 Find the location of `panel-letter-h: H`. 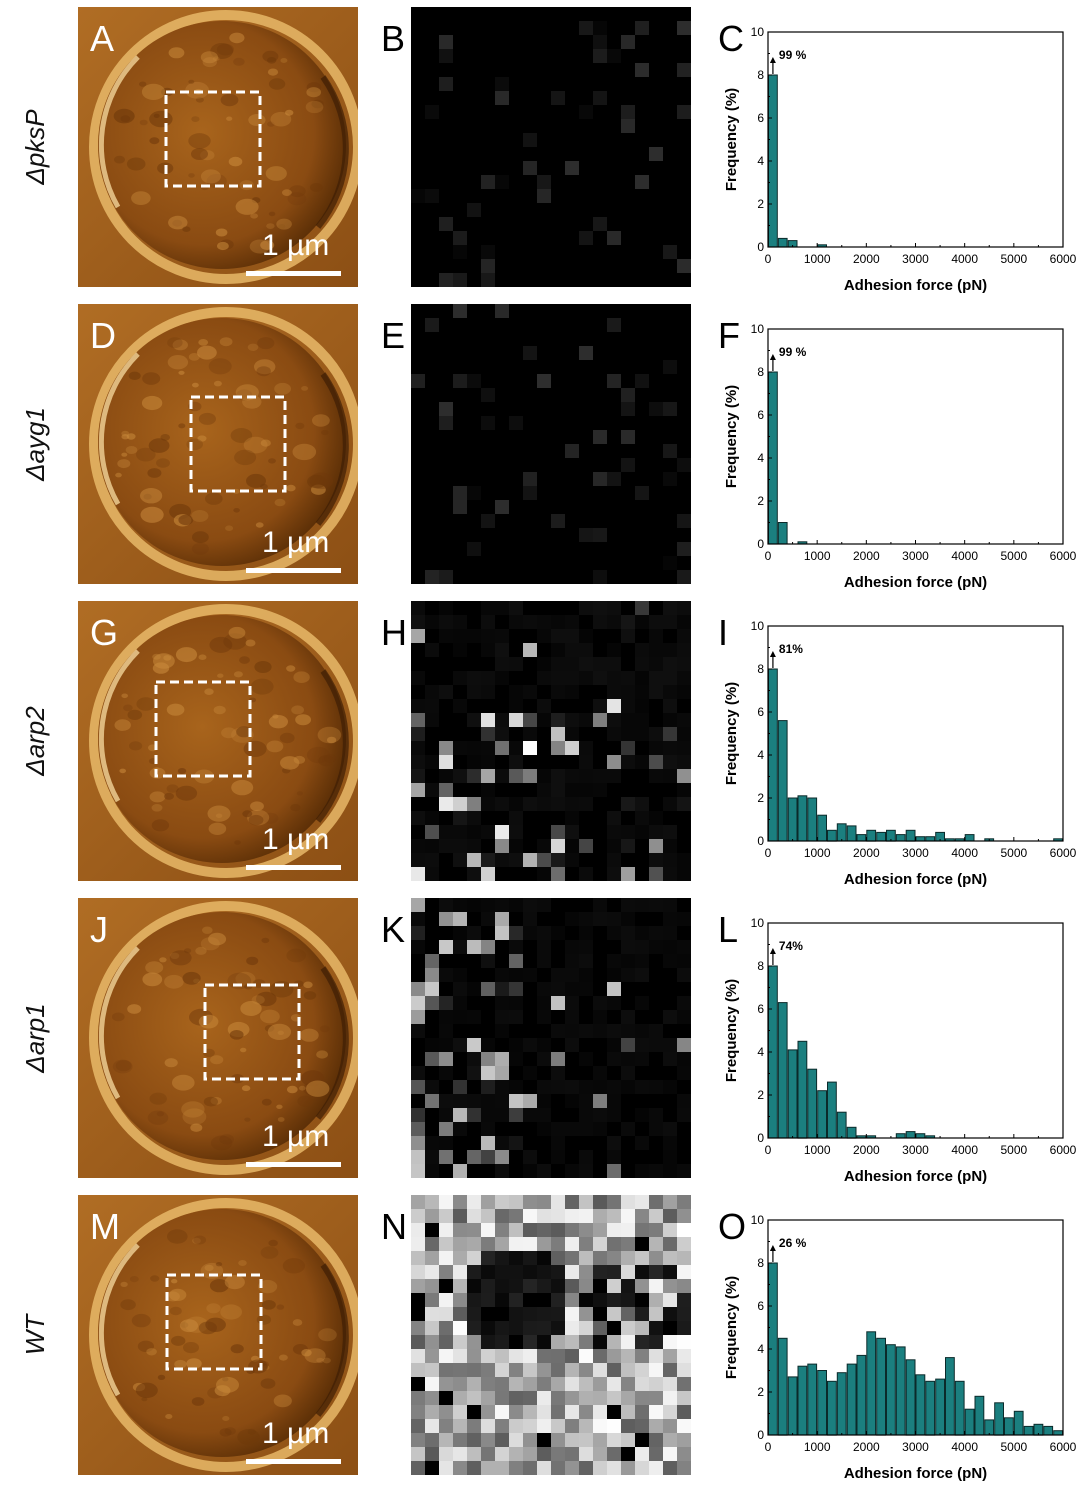

panel-letter-h: H is located at coordinates (394, 632).